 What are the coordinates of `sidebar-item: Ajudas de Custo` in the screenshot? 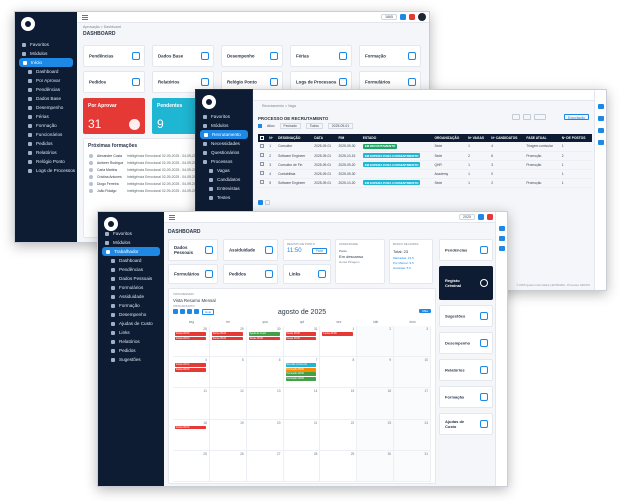 It's located at (131, 323).